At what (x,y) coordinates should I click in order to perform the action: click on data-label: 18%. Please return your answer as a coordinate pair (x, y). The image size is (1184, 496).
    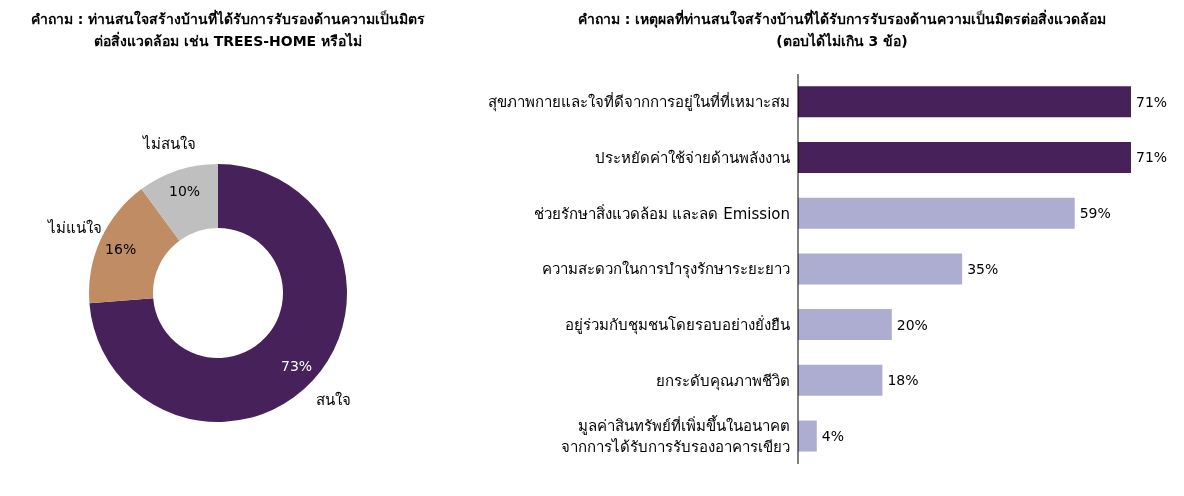
    Looking at the image, I should click on (903, 380).